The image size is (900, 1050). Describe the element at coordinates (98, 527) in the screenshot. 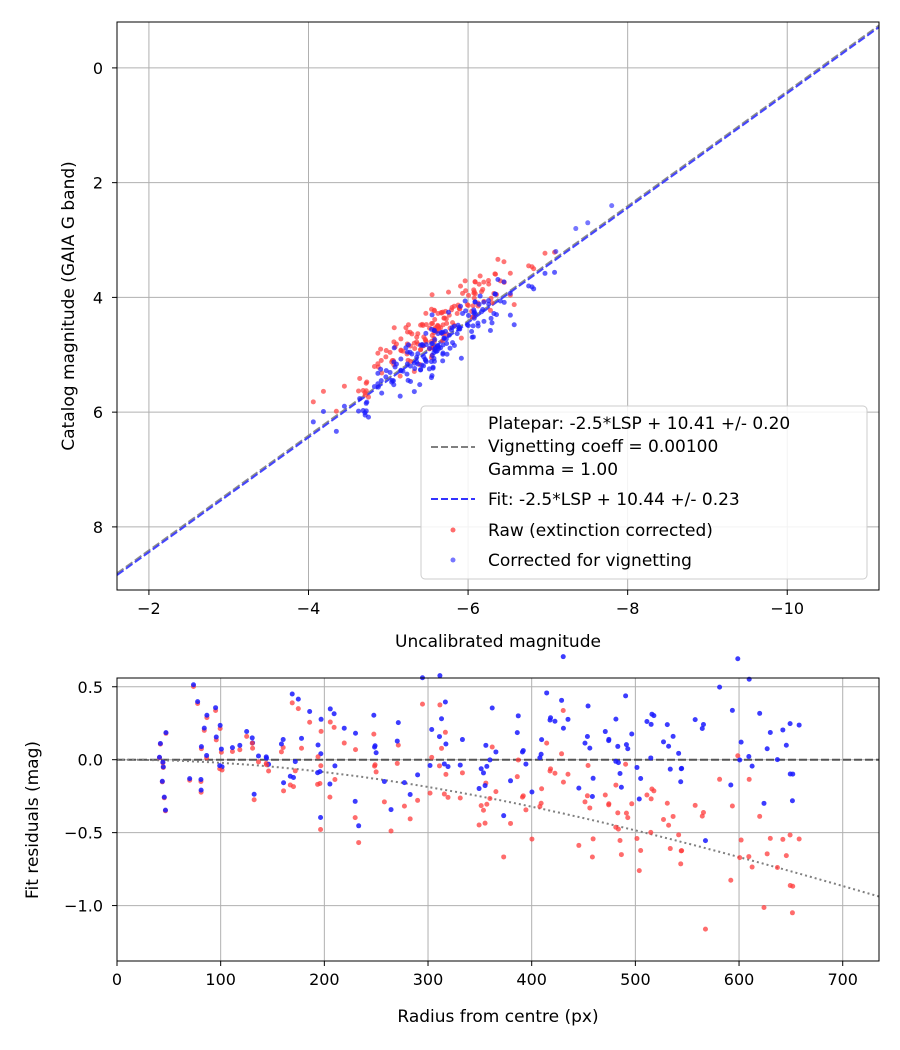

I see `top-y-tick-label: 8` at that location.